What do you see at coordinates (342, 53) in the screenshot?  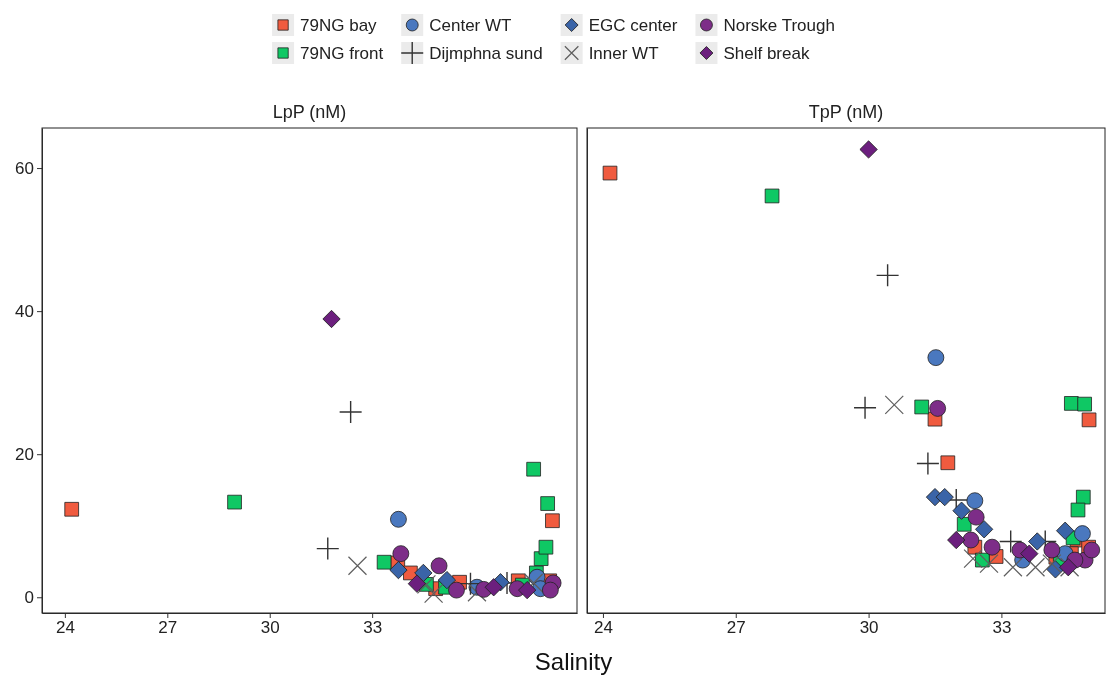 I see `legend-label: 79NG front` at bounding box center [342, 53].